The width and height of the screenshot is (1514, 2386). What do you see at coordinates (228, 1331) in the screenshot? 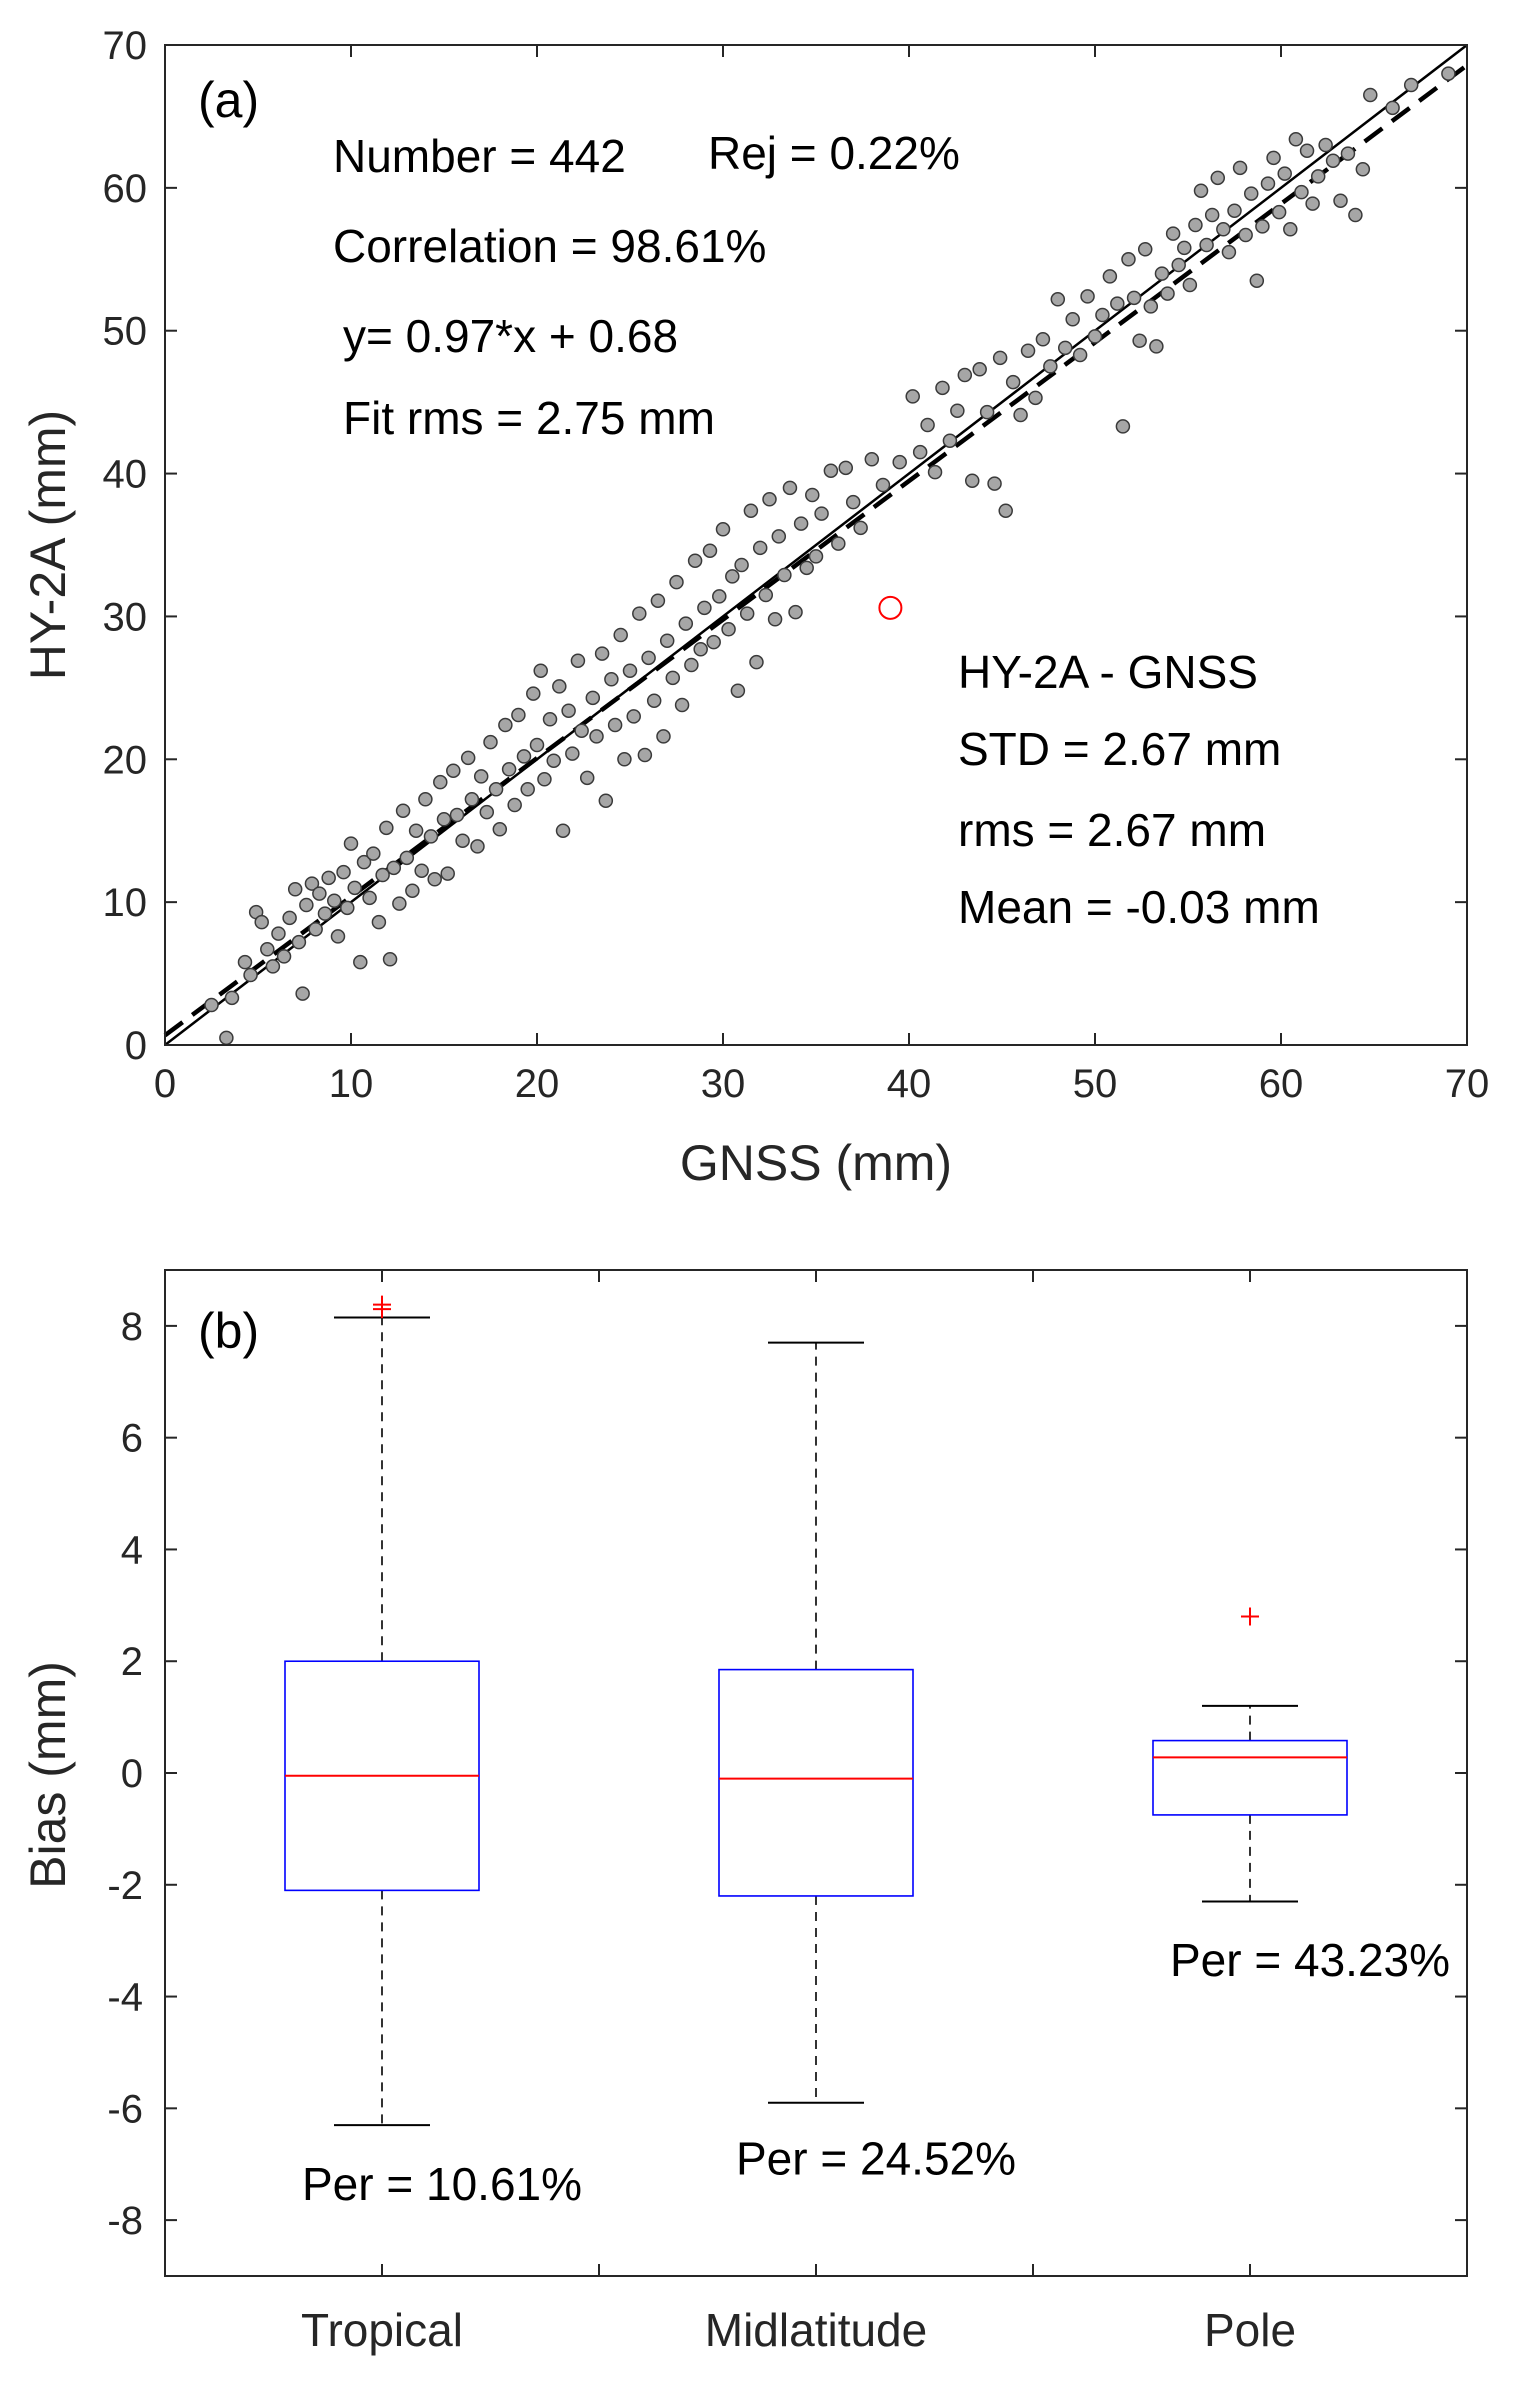
I see `boxplot-panel-label: (b)` at bounding box center [228, 1331].